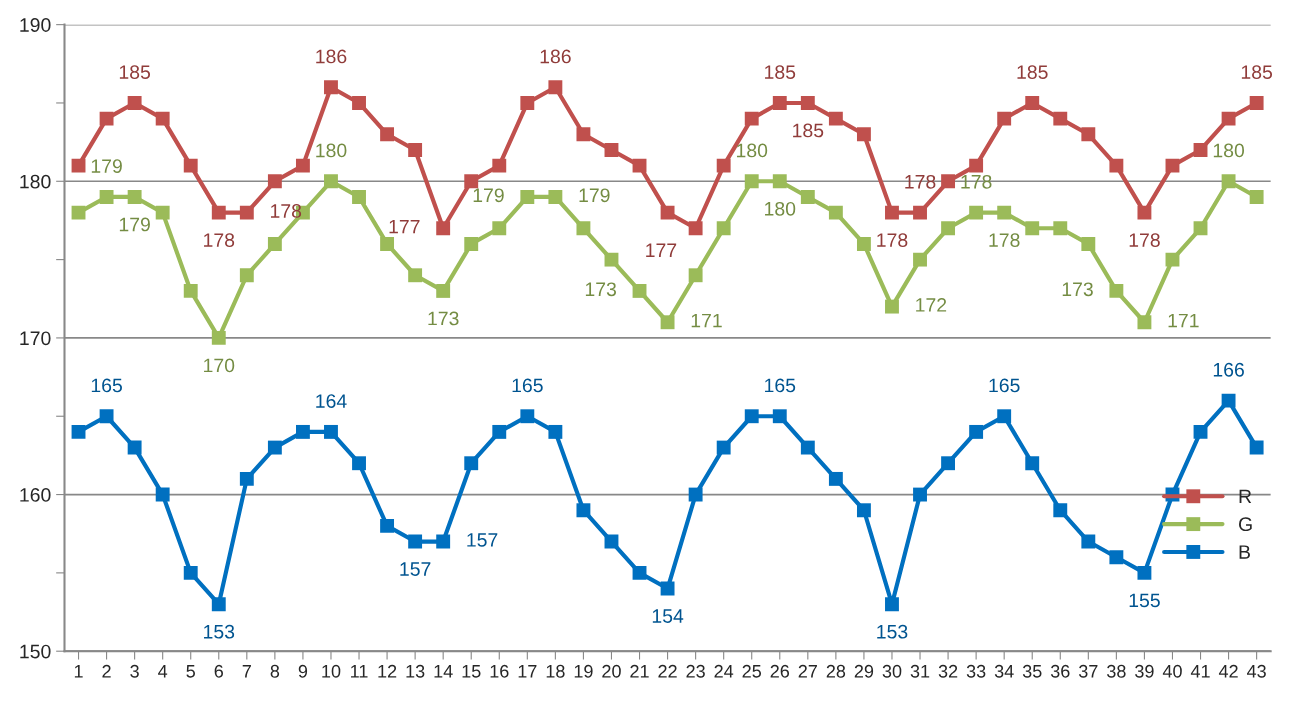  Describe the element at coordinates (706, 320) in the screenshot. I see `data-label: 171` at that location.